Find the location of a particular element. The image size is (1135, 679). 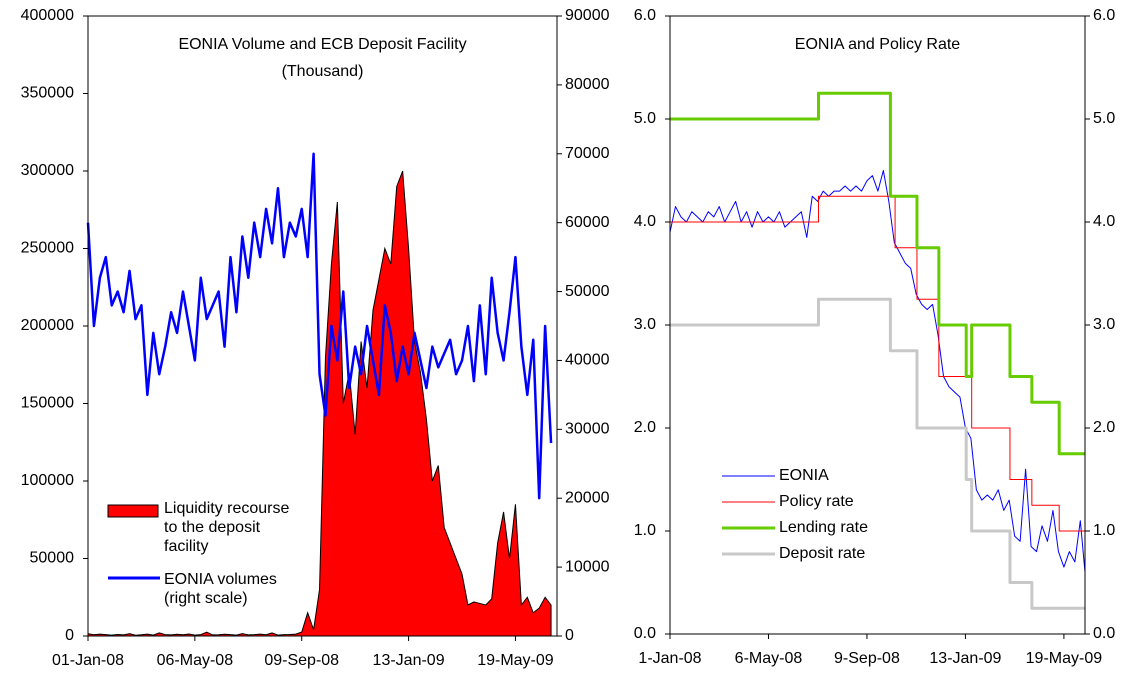

y-tick-label: 350000 is located at coordinates (47, 93).